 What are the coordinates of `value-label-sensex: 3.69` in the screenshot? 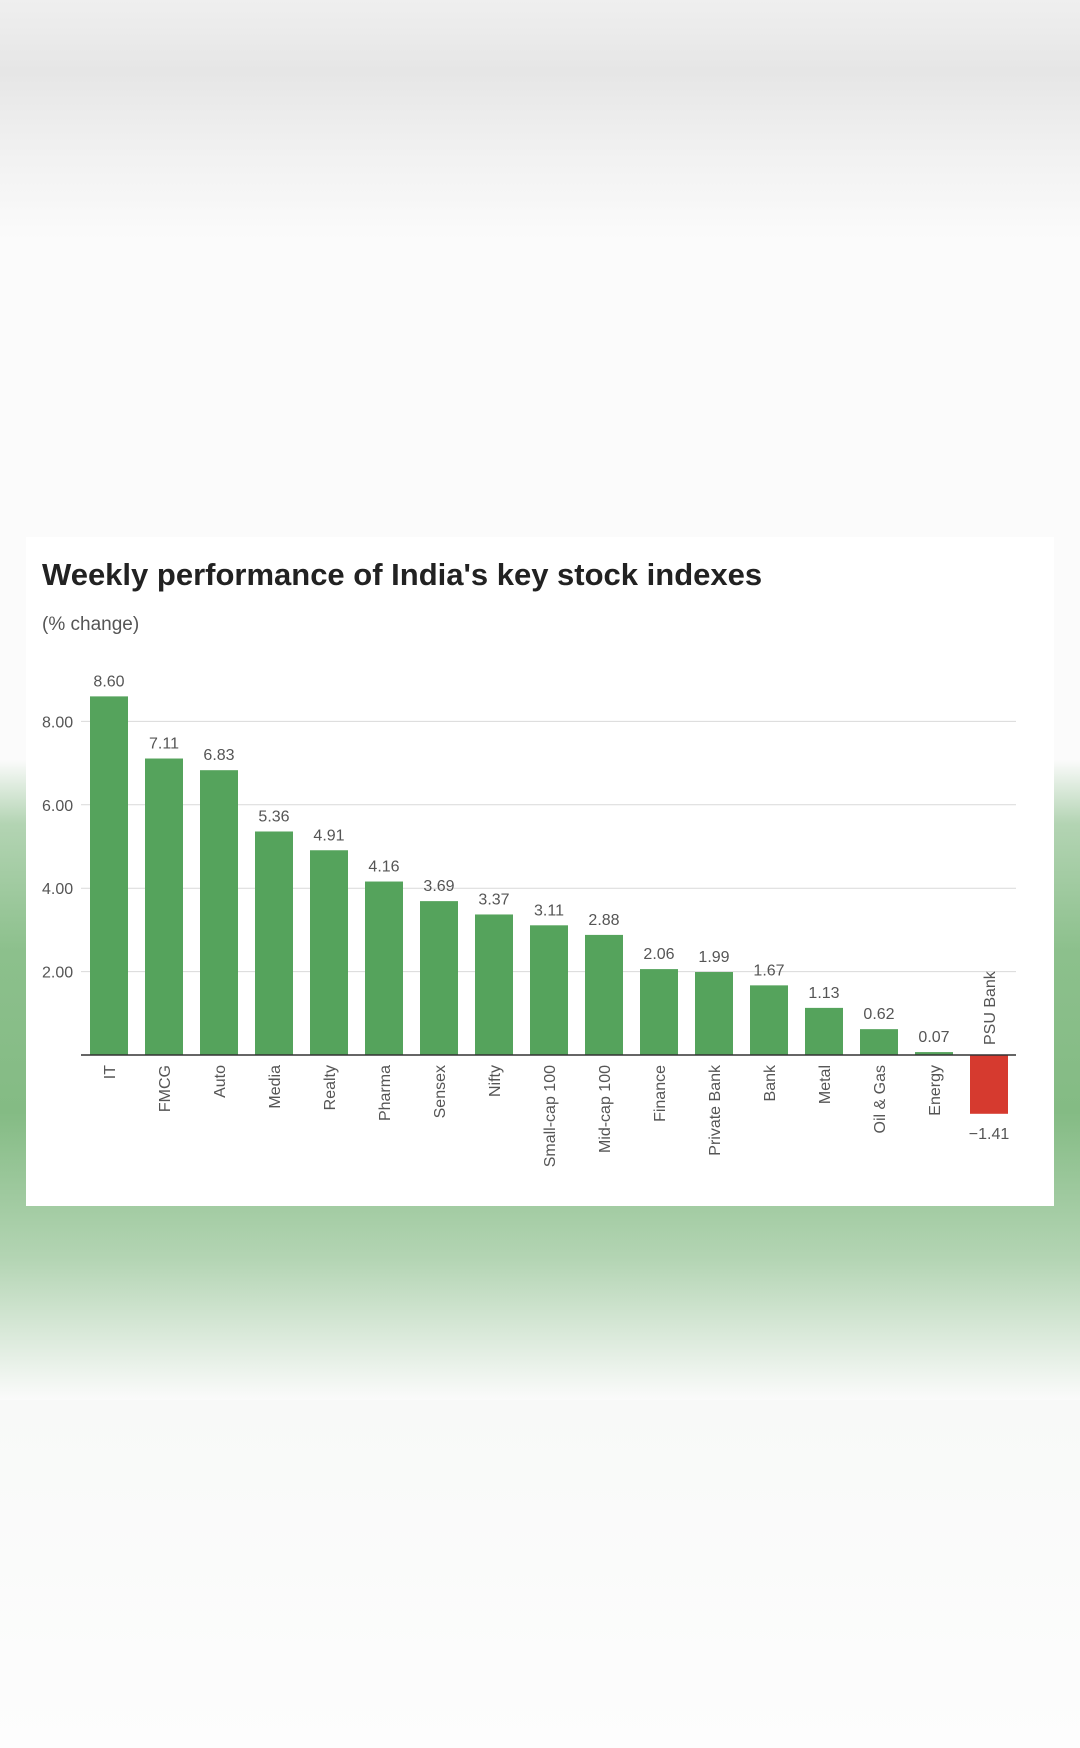 It's located at (438, 886).